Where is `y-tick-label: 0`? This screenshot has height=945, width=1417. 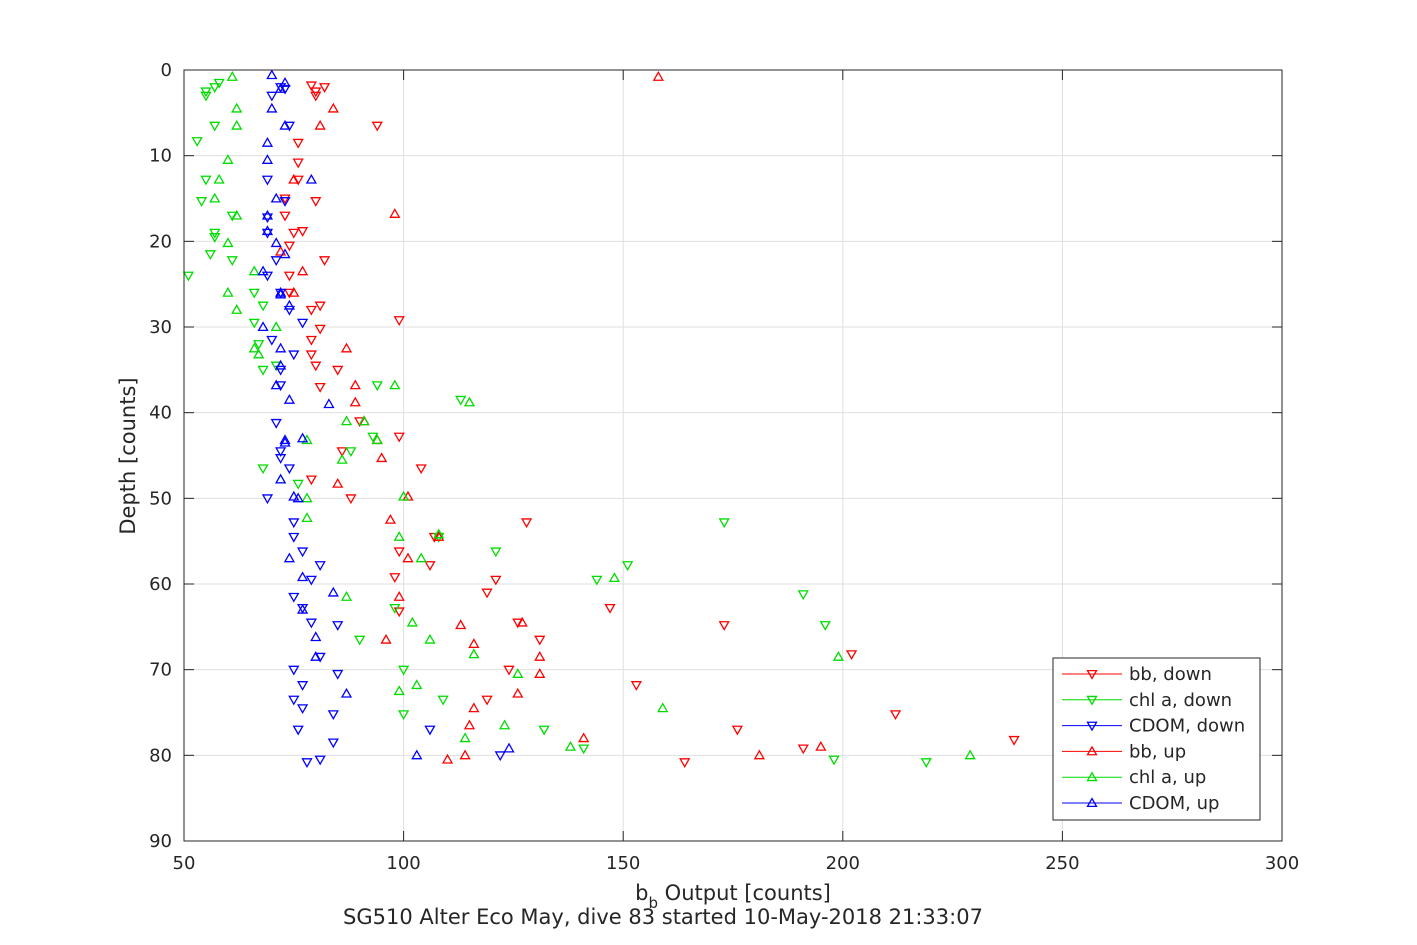 y-tick-label: 0 is located at coordinates (166, 70).